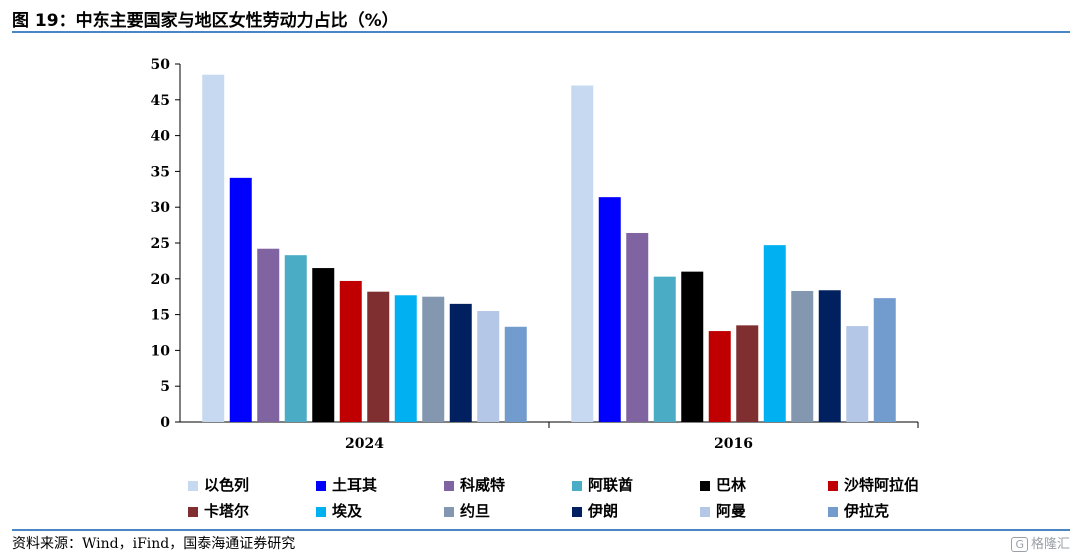 The width and height of the screenshot is (1080, 556). I want to click on y-tick-label: 10, so click(161, 351).